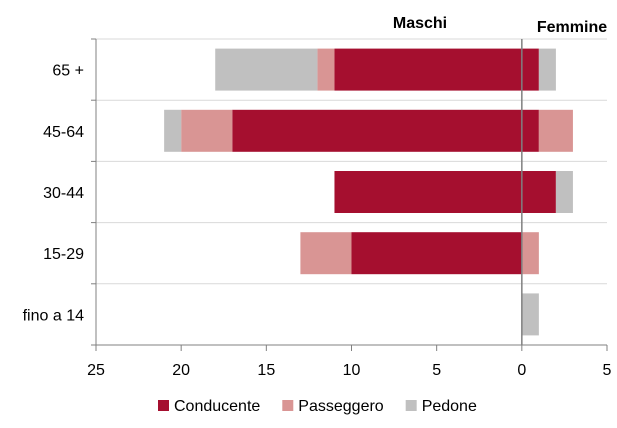  I want to click on legend-label-pedone: Pedone, so click(449, 406).